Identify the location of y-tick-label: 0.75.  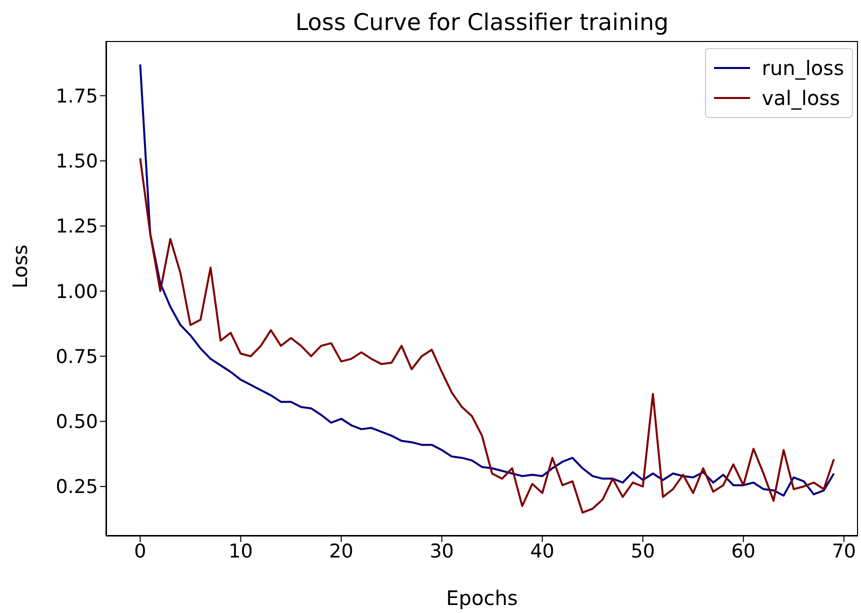
(77, 357).